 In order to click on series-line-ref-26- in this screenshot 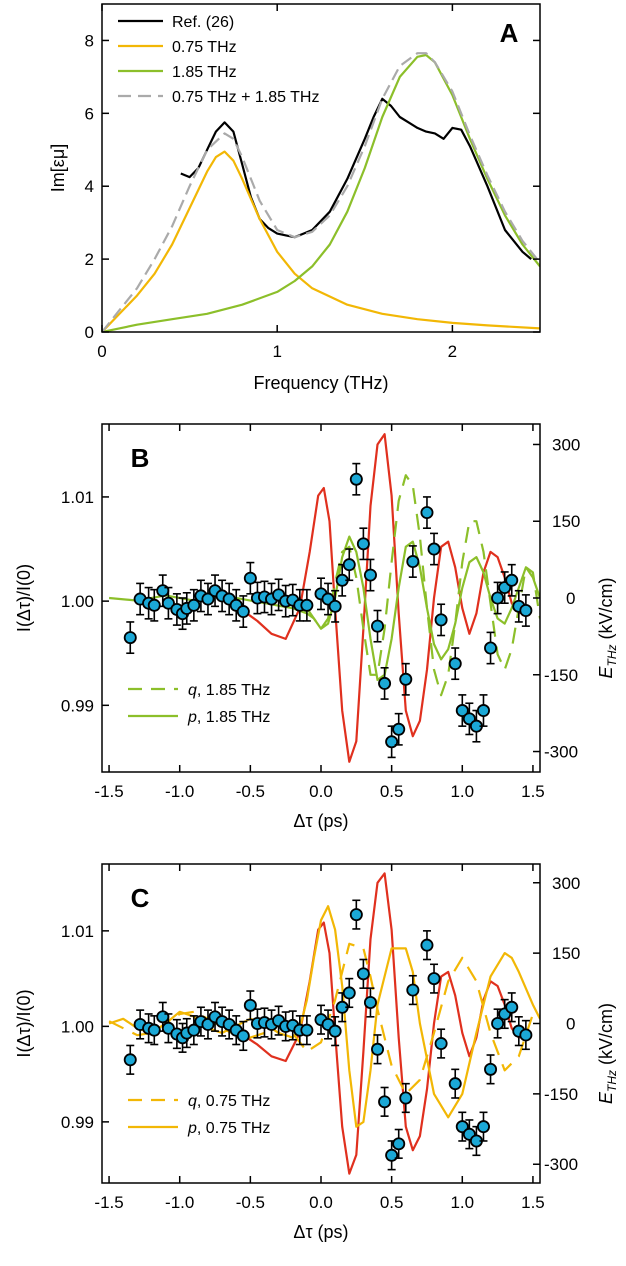, I will do `click(356, 178)`.